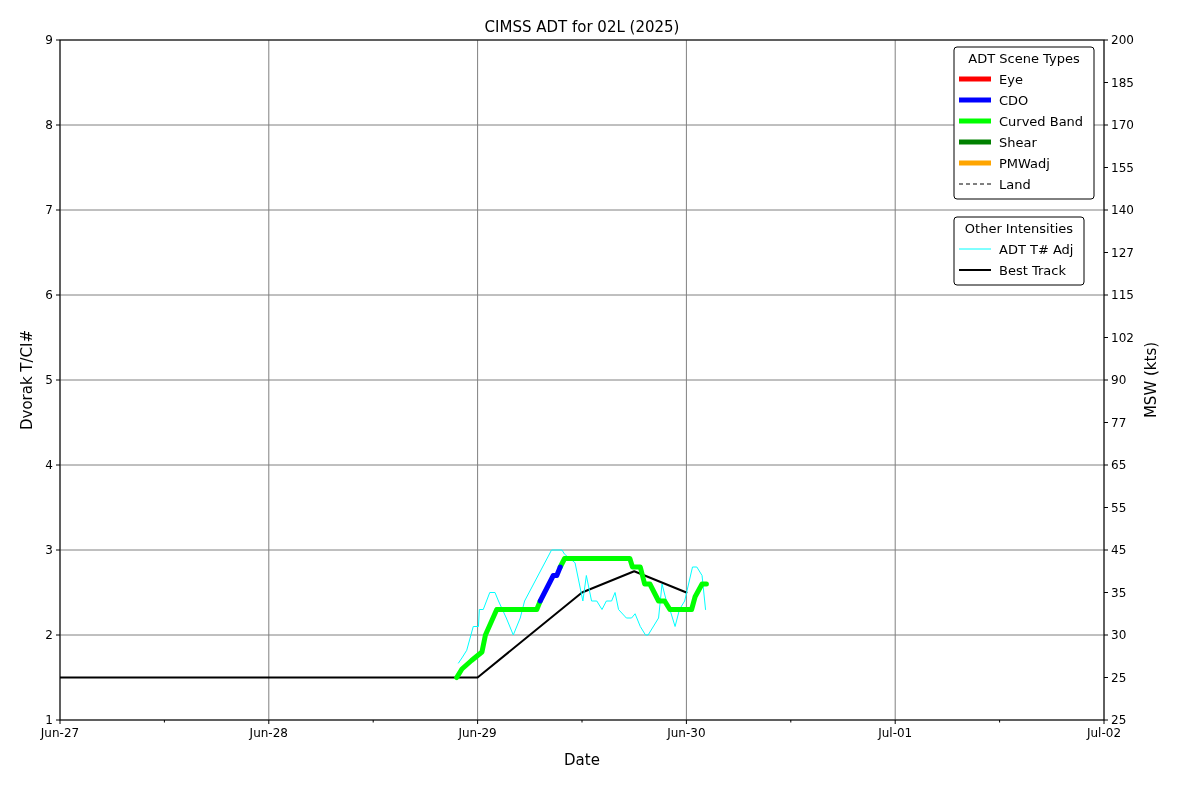  I want to click on category-label: 102, so click(1122, 337).